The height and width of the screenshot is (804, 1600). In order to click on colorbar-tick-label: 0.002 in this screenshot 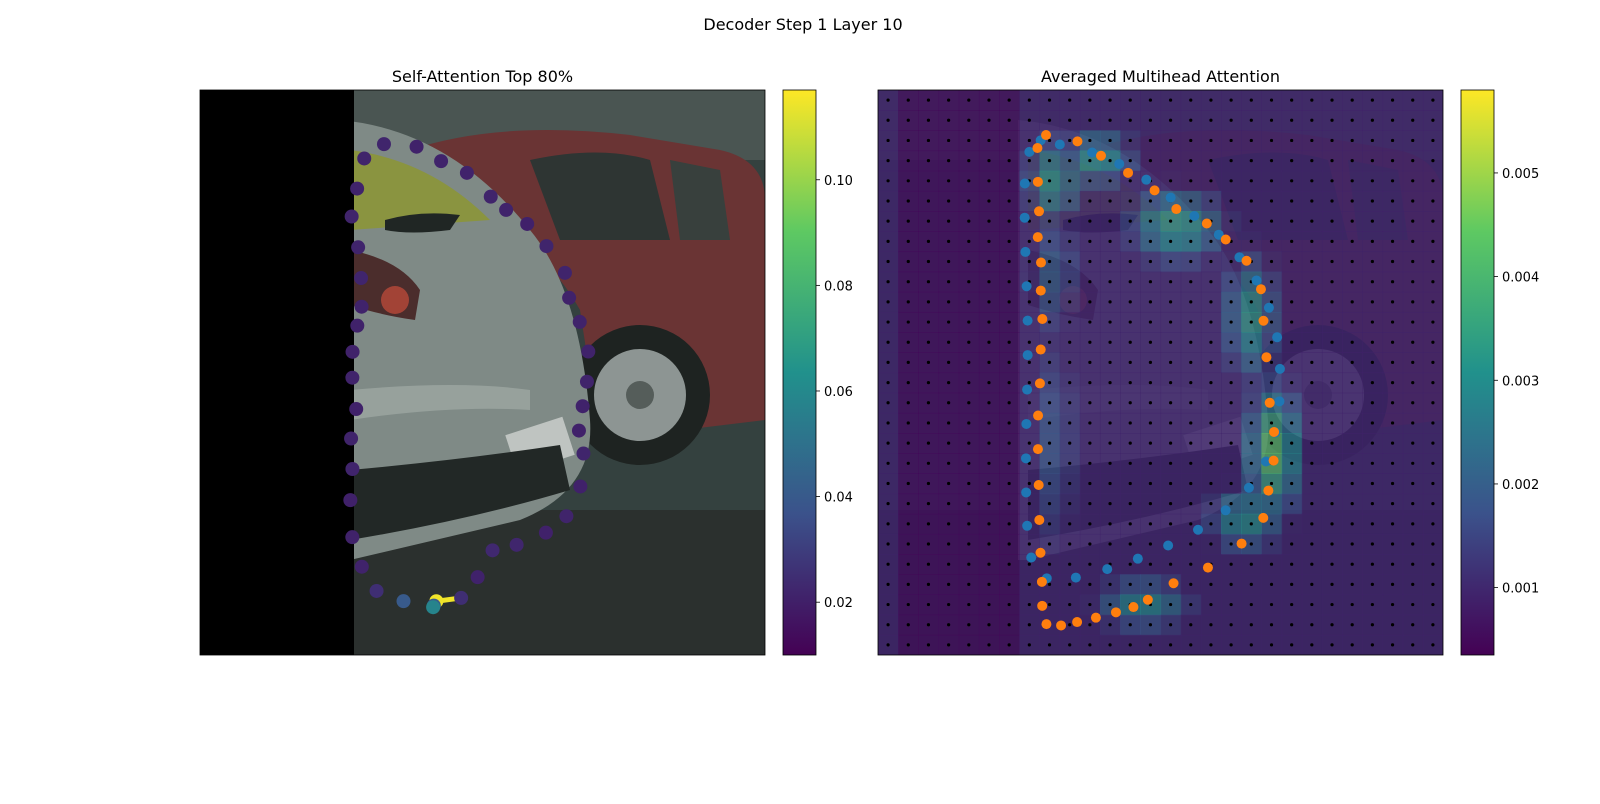, I will do `click(1520, 485)`.